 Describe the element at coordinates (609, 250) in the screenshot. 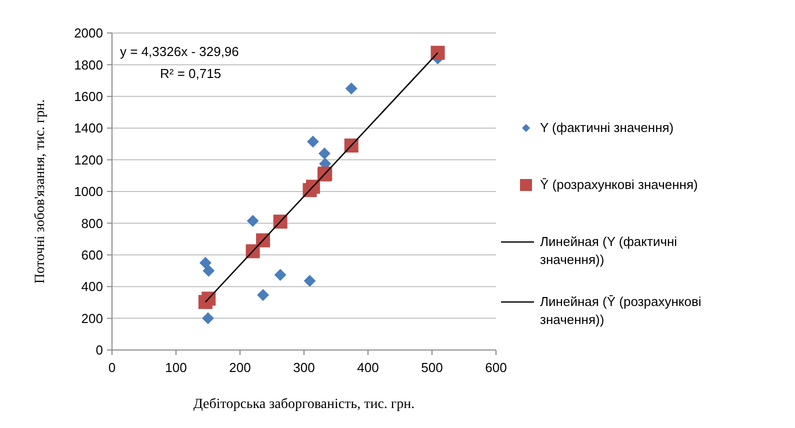

I see `legend-label: Линейная (Y (фактичні значення))` at that location.